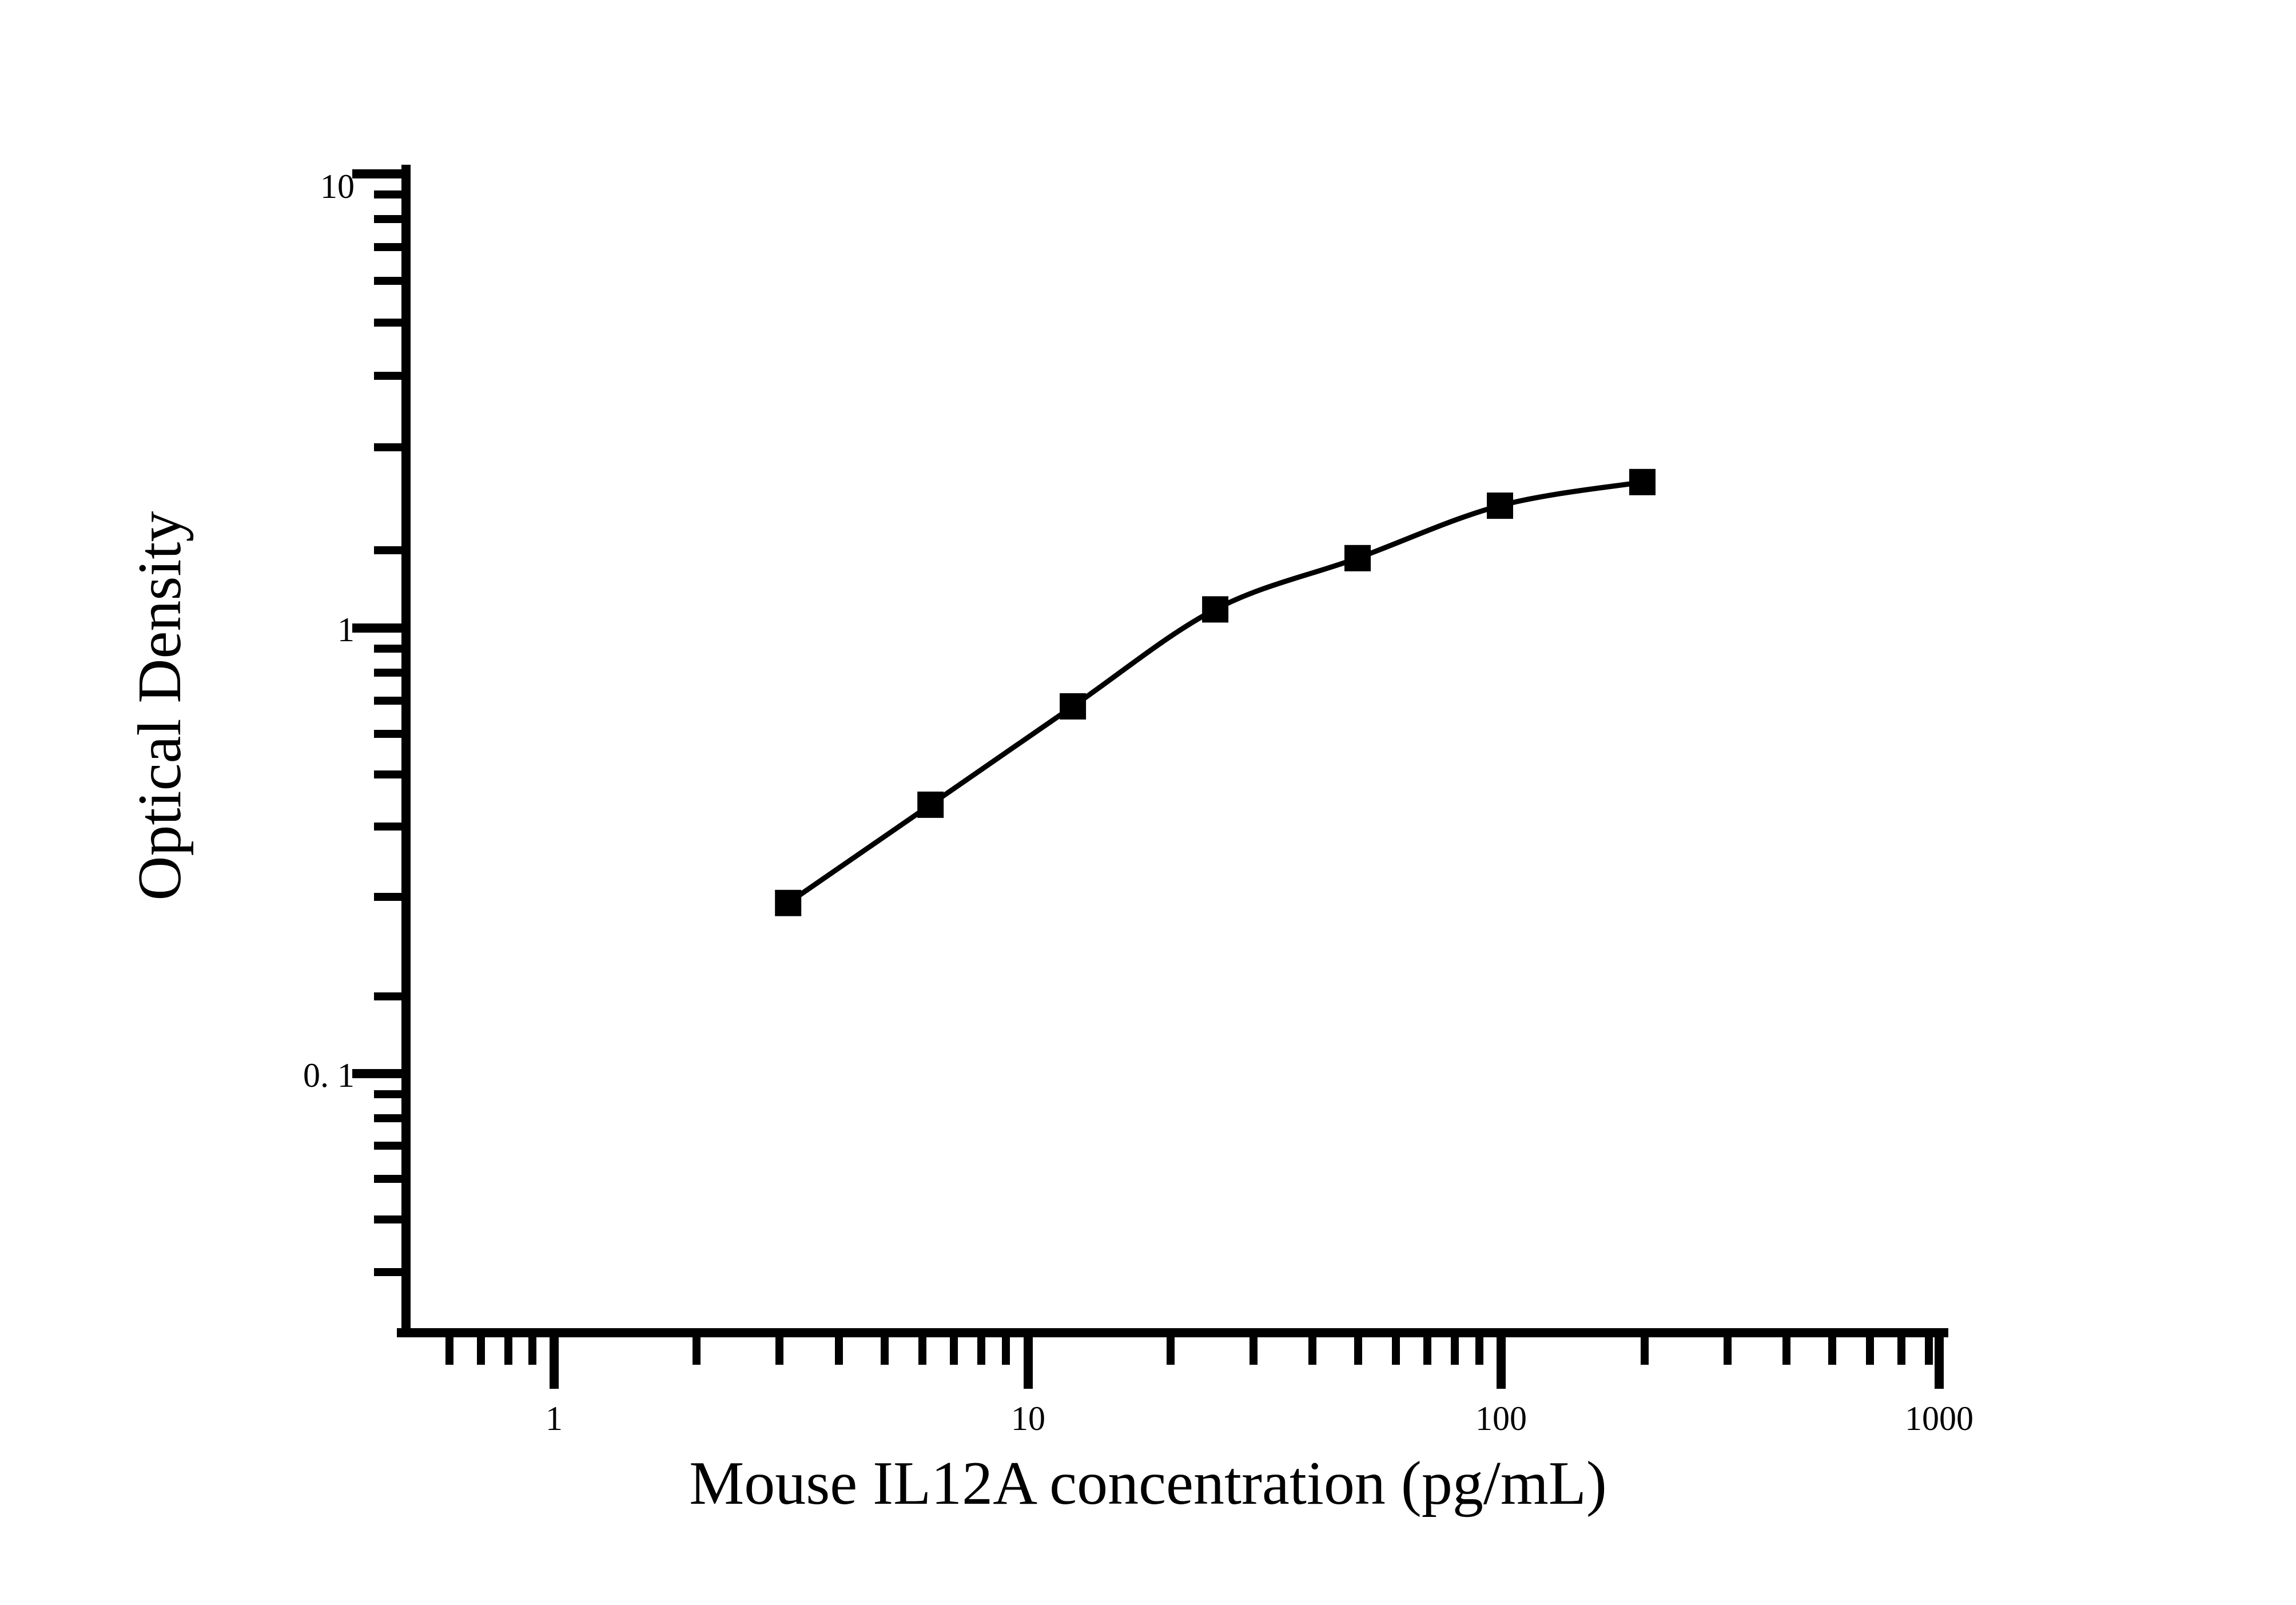  I want to click on y-axis-title: Optical Density, so click(160, 706).